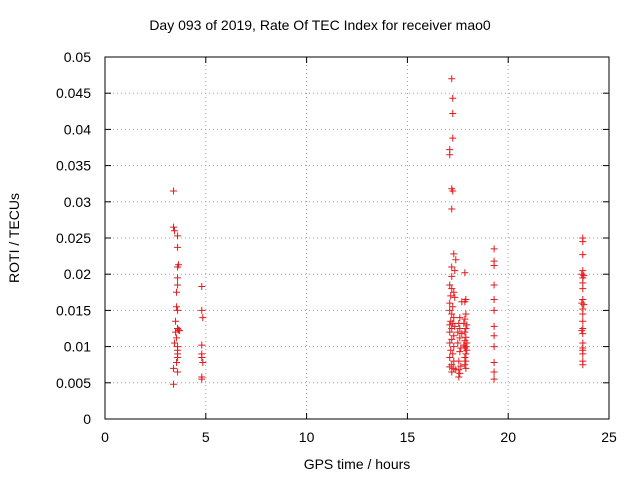 The width and height of the screenshot is (640, 480). Describe the element at coordinates (73, 93) in the screenshot. I see `y-tick-label: 0.045` at that location.